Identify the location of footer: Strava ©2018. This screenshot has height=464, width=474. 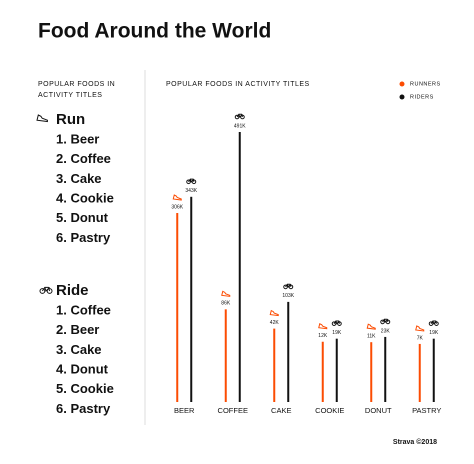
(415, 442).